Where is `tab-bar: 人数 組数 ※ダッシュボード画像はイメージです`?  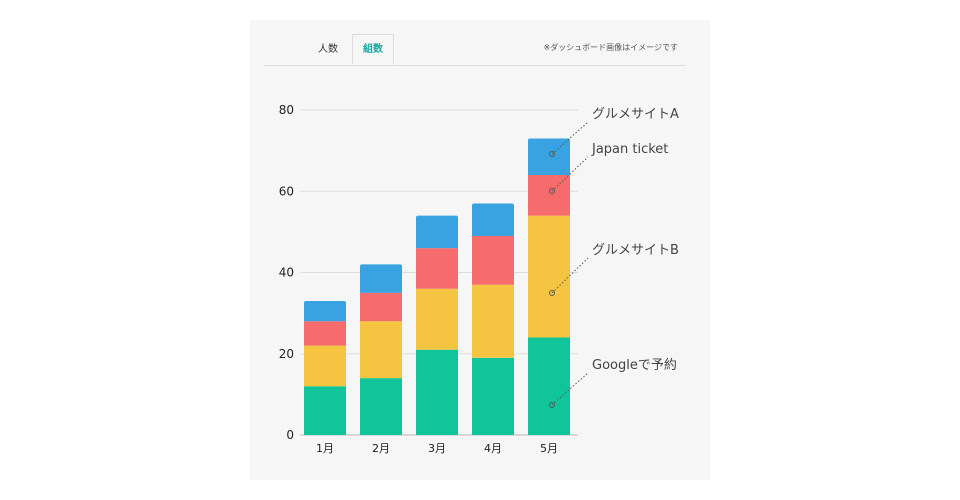
tab-bar: 人数 組数 ※ダッシュボード画像はイメージです is located at coordinates (475, 50).